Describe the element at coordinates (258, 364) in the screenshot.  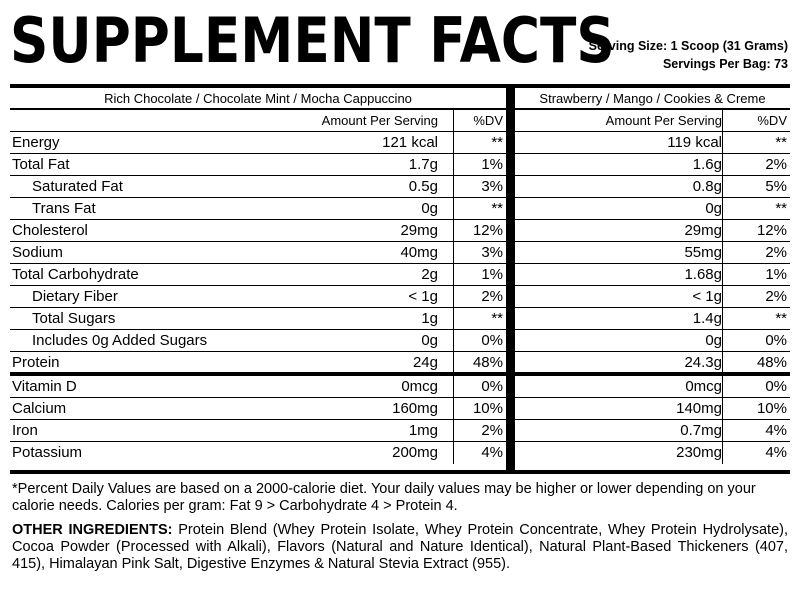
I see `nutrient-row: Protein 24g 48%` at that location.